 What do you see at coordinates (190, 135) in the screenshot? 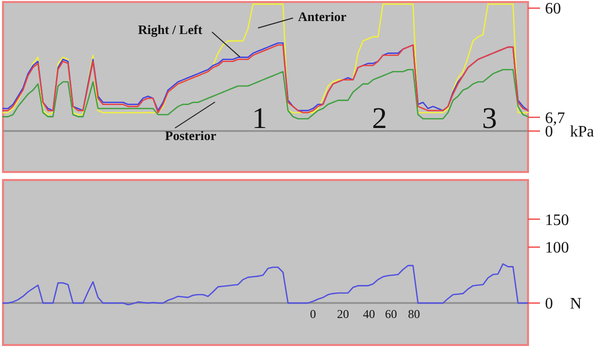
I see `series-label: Posterior` at bounding box center [190, 135].